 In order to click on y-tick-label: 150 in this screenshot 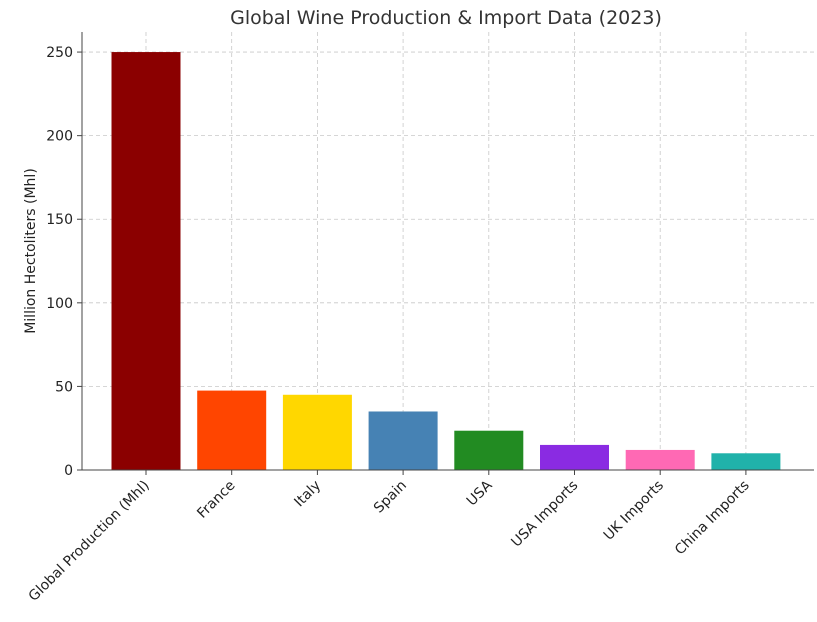, I will do `click(59, 220)`.